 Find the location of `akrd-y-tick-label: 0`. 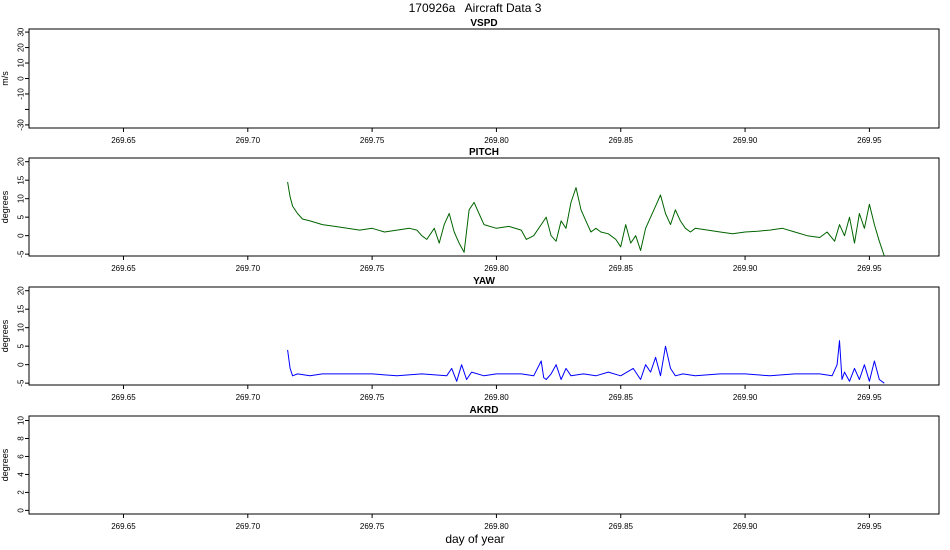

akrd-y-tick-label: 0 is located at coordinates (20, 510).